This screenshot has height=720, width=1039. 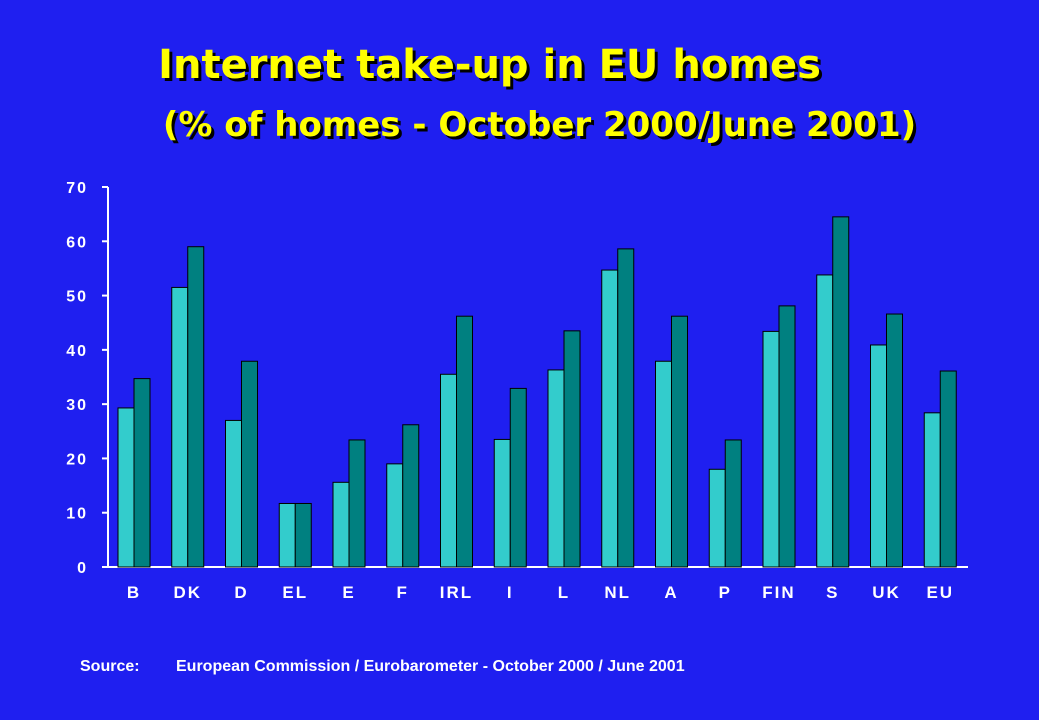 What do you see at coordinates (940, 592) in the screenshot?
I see `x-category-label: EU` at bounding box center [940, 592].